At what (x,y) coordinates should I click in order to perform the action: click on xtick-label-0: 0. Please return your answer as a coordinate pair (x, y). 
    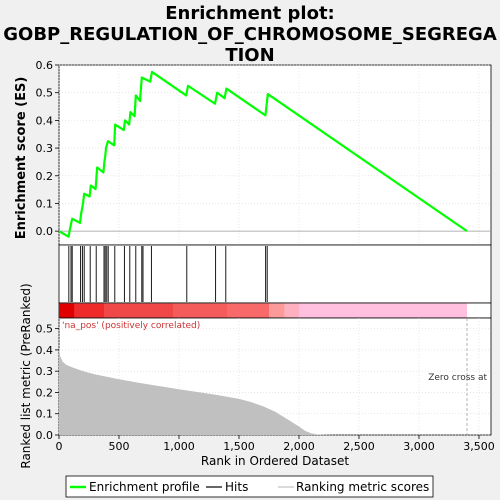
    Looking at the image, I should click on (59, 446).